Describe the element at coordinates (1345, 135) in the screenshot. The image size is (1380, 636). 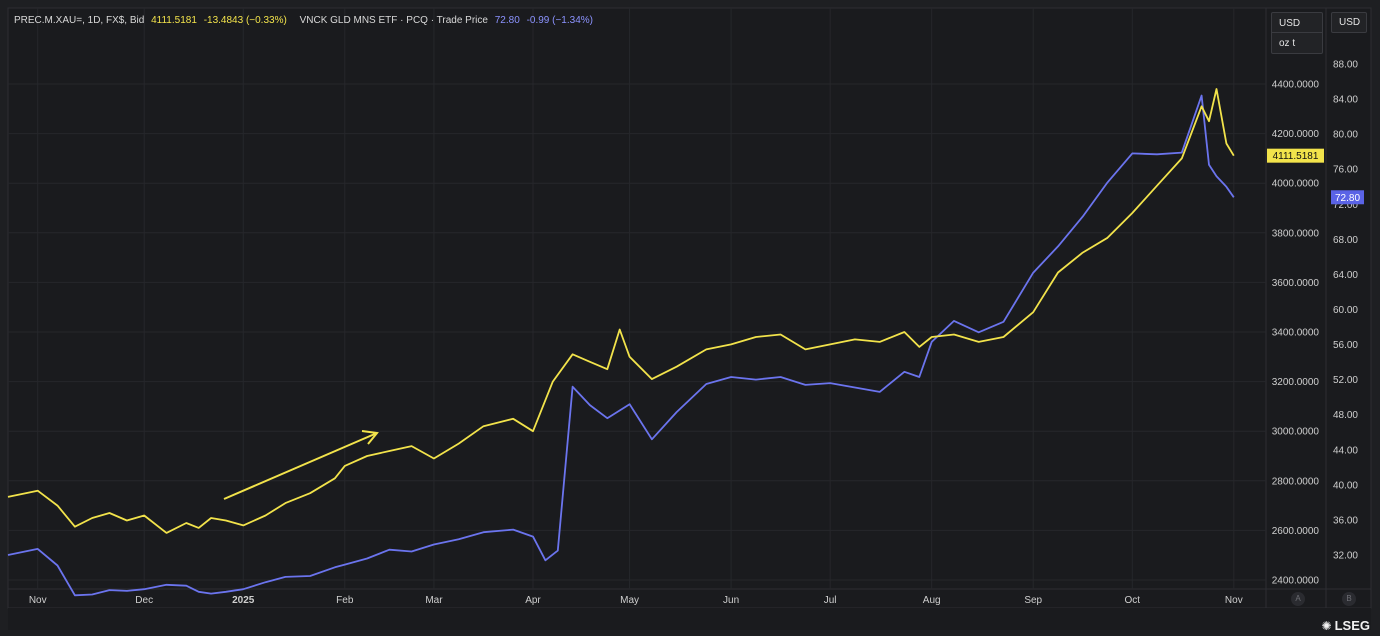
I see `right-y-tick-label: 80.00` at that location.